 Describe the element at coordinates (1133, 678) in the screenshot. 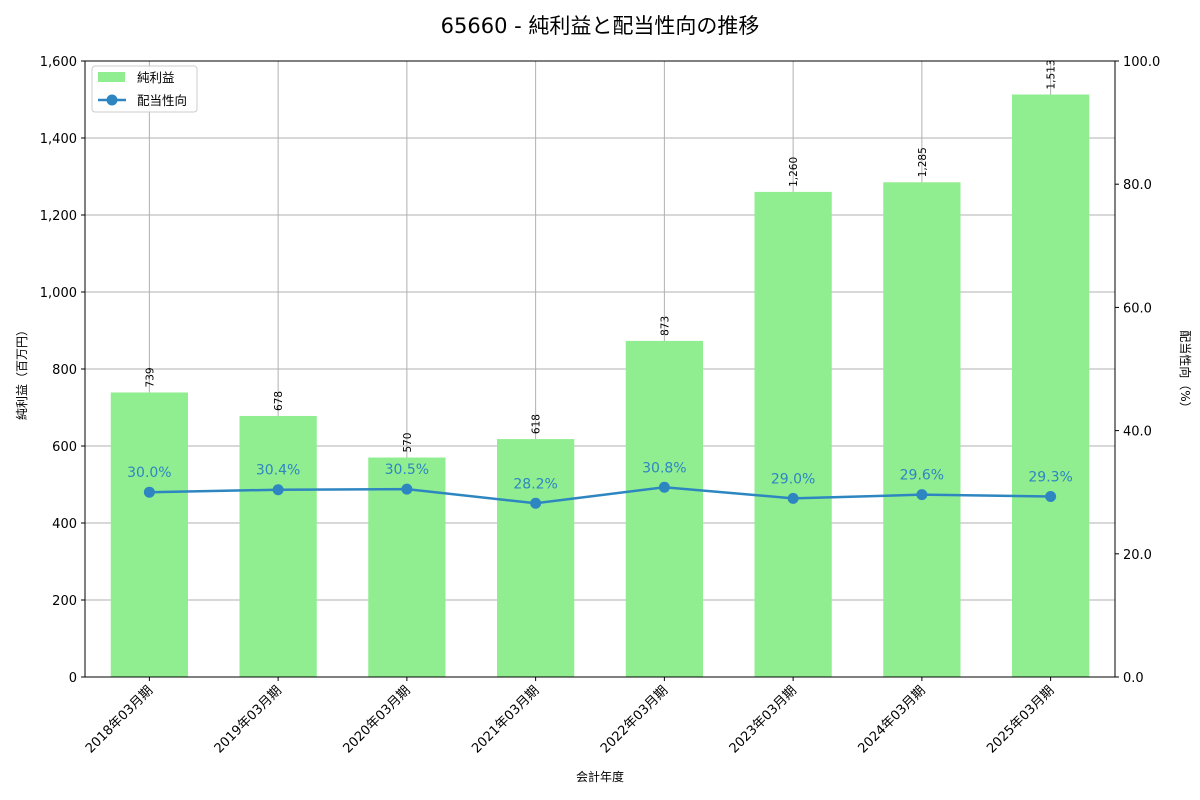

I see `right-y-tick-label: 0.0` at that location.